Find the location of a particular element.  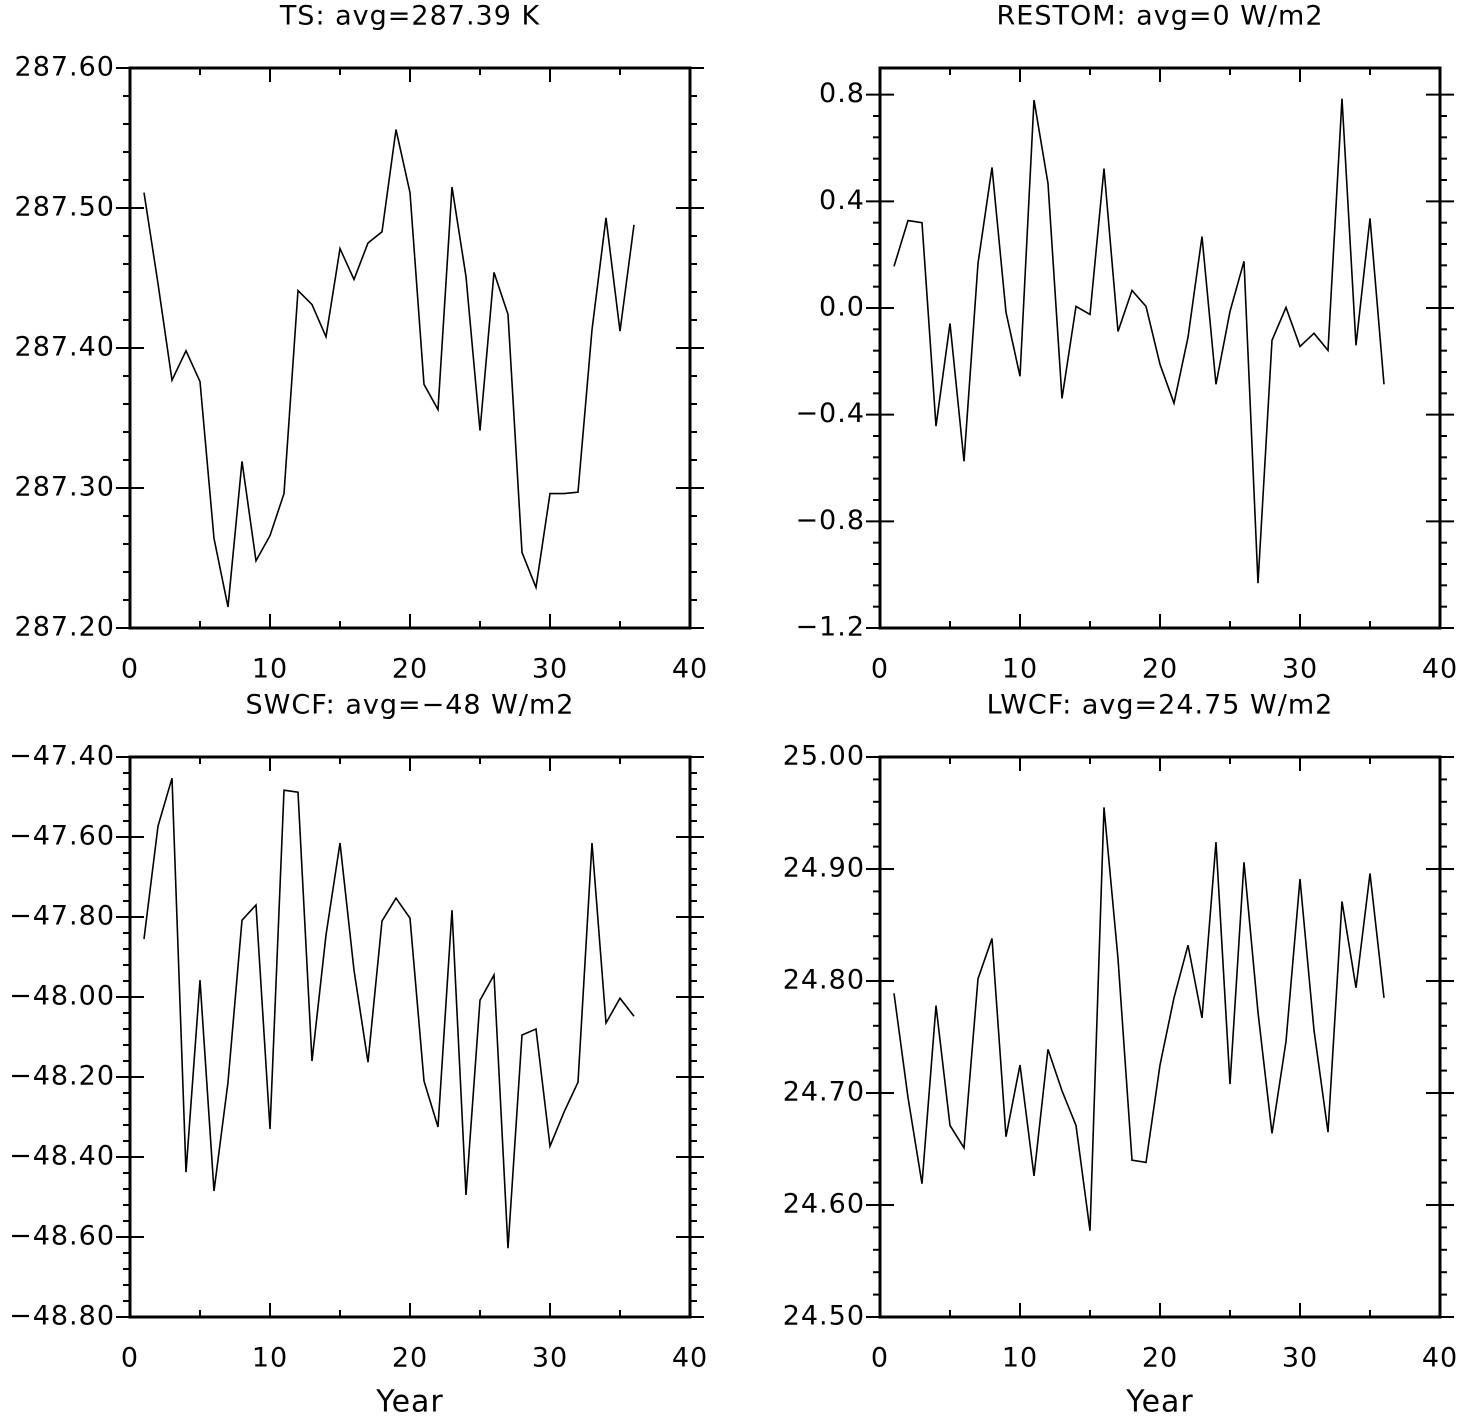

y-tick-label: −1.2 is located at coordinates (830, 627).